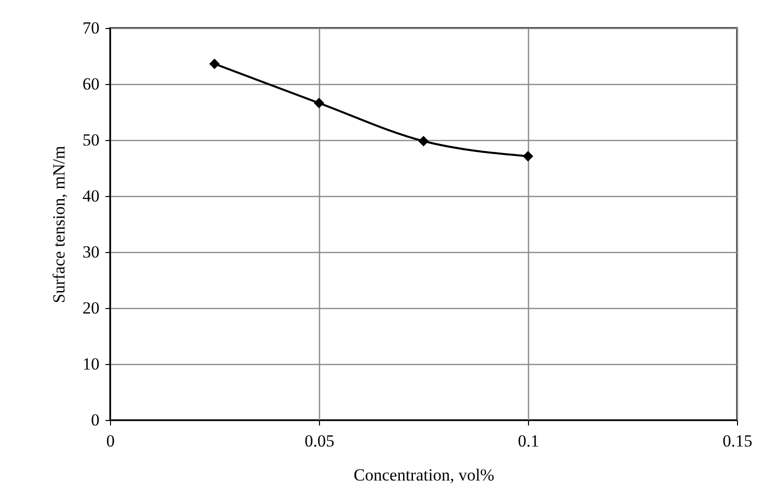 The width and height of the screenshot is (761, 504). I want to click on y-tick-label: 50, so click(91, 140).